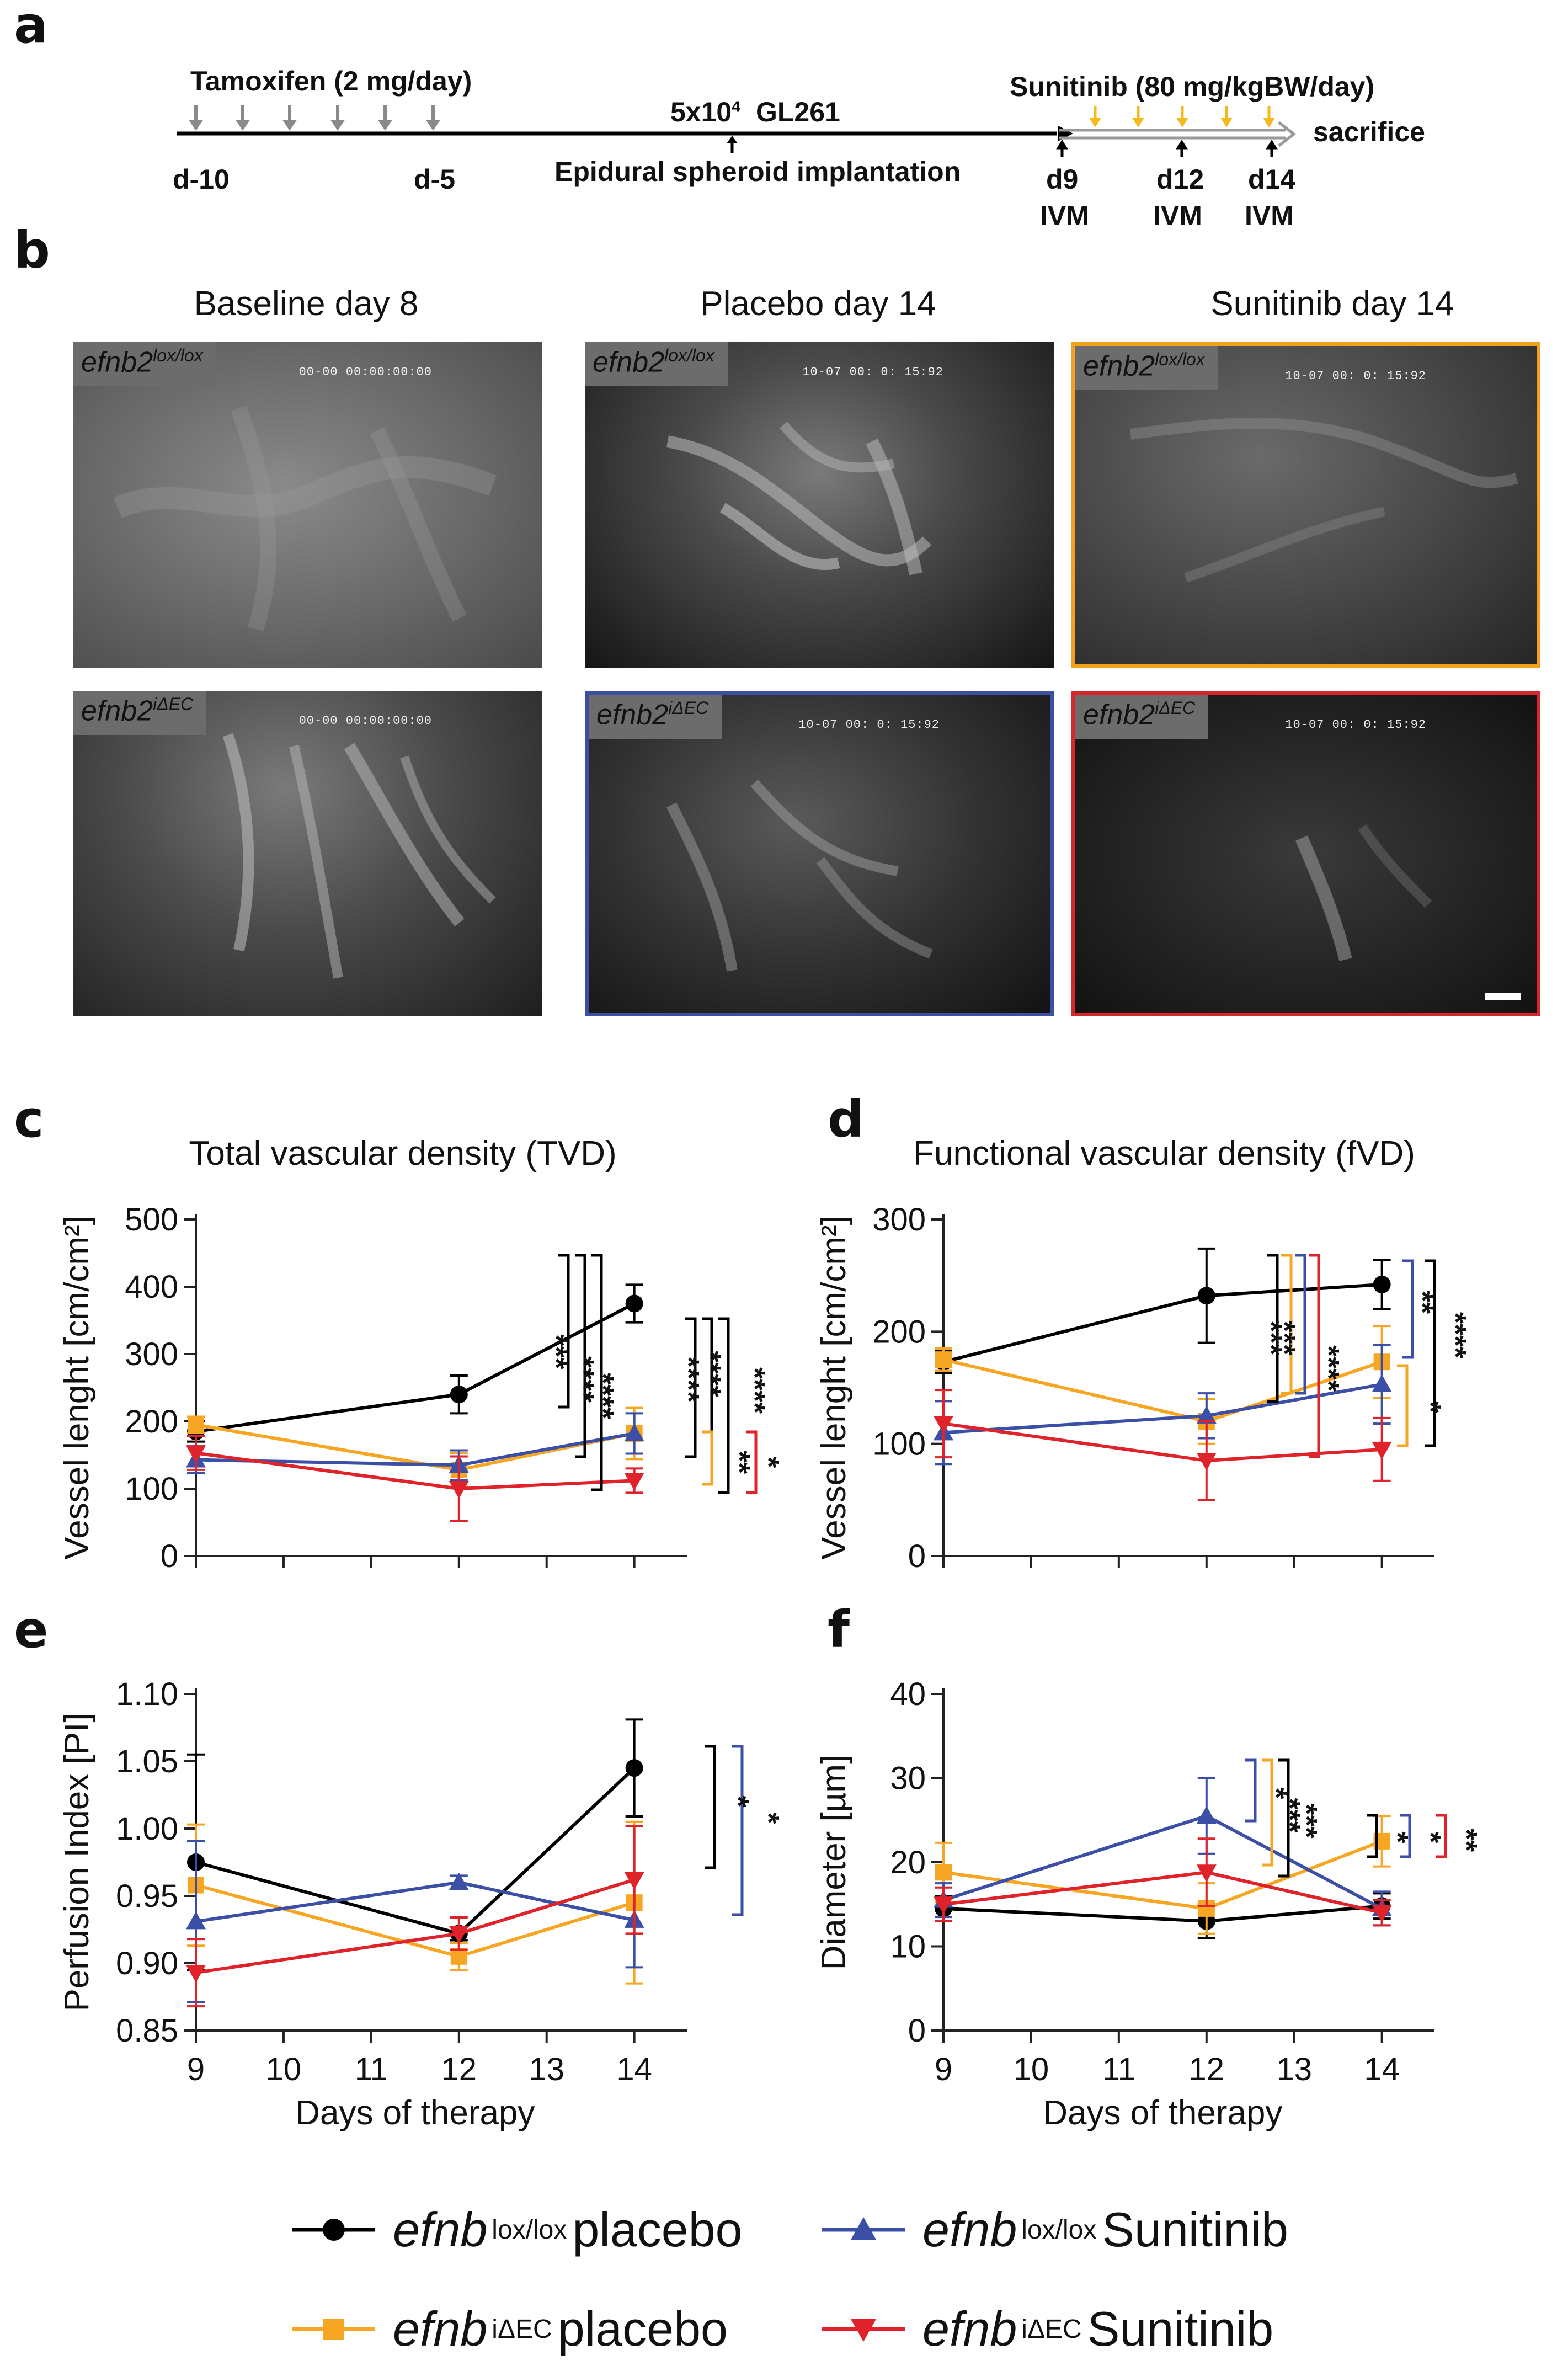  I want to click on column-title-placebo: Placebo day 14, so click(818, 304).